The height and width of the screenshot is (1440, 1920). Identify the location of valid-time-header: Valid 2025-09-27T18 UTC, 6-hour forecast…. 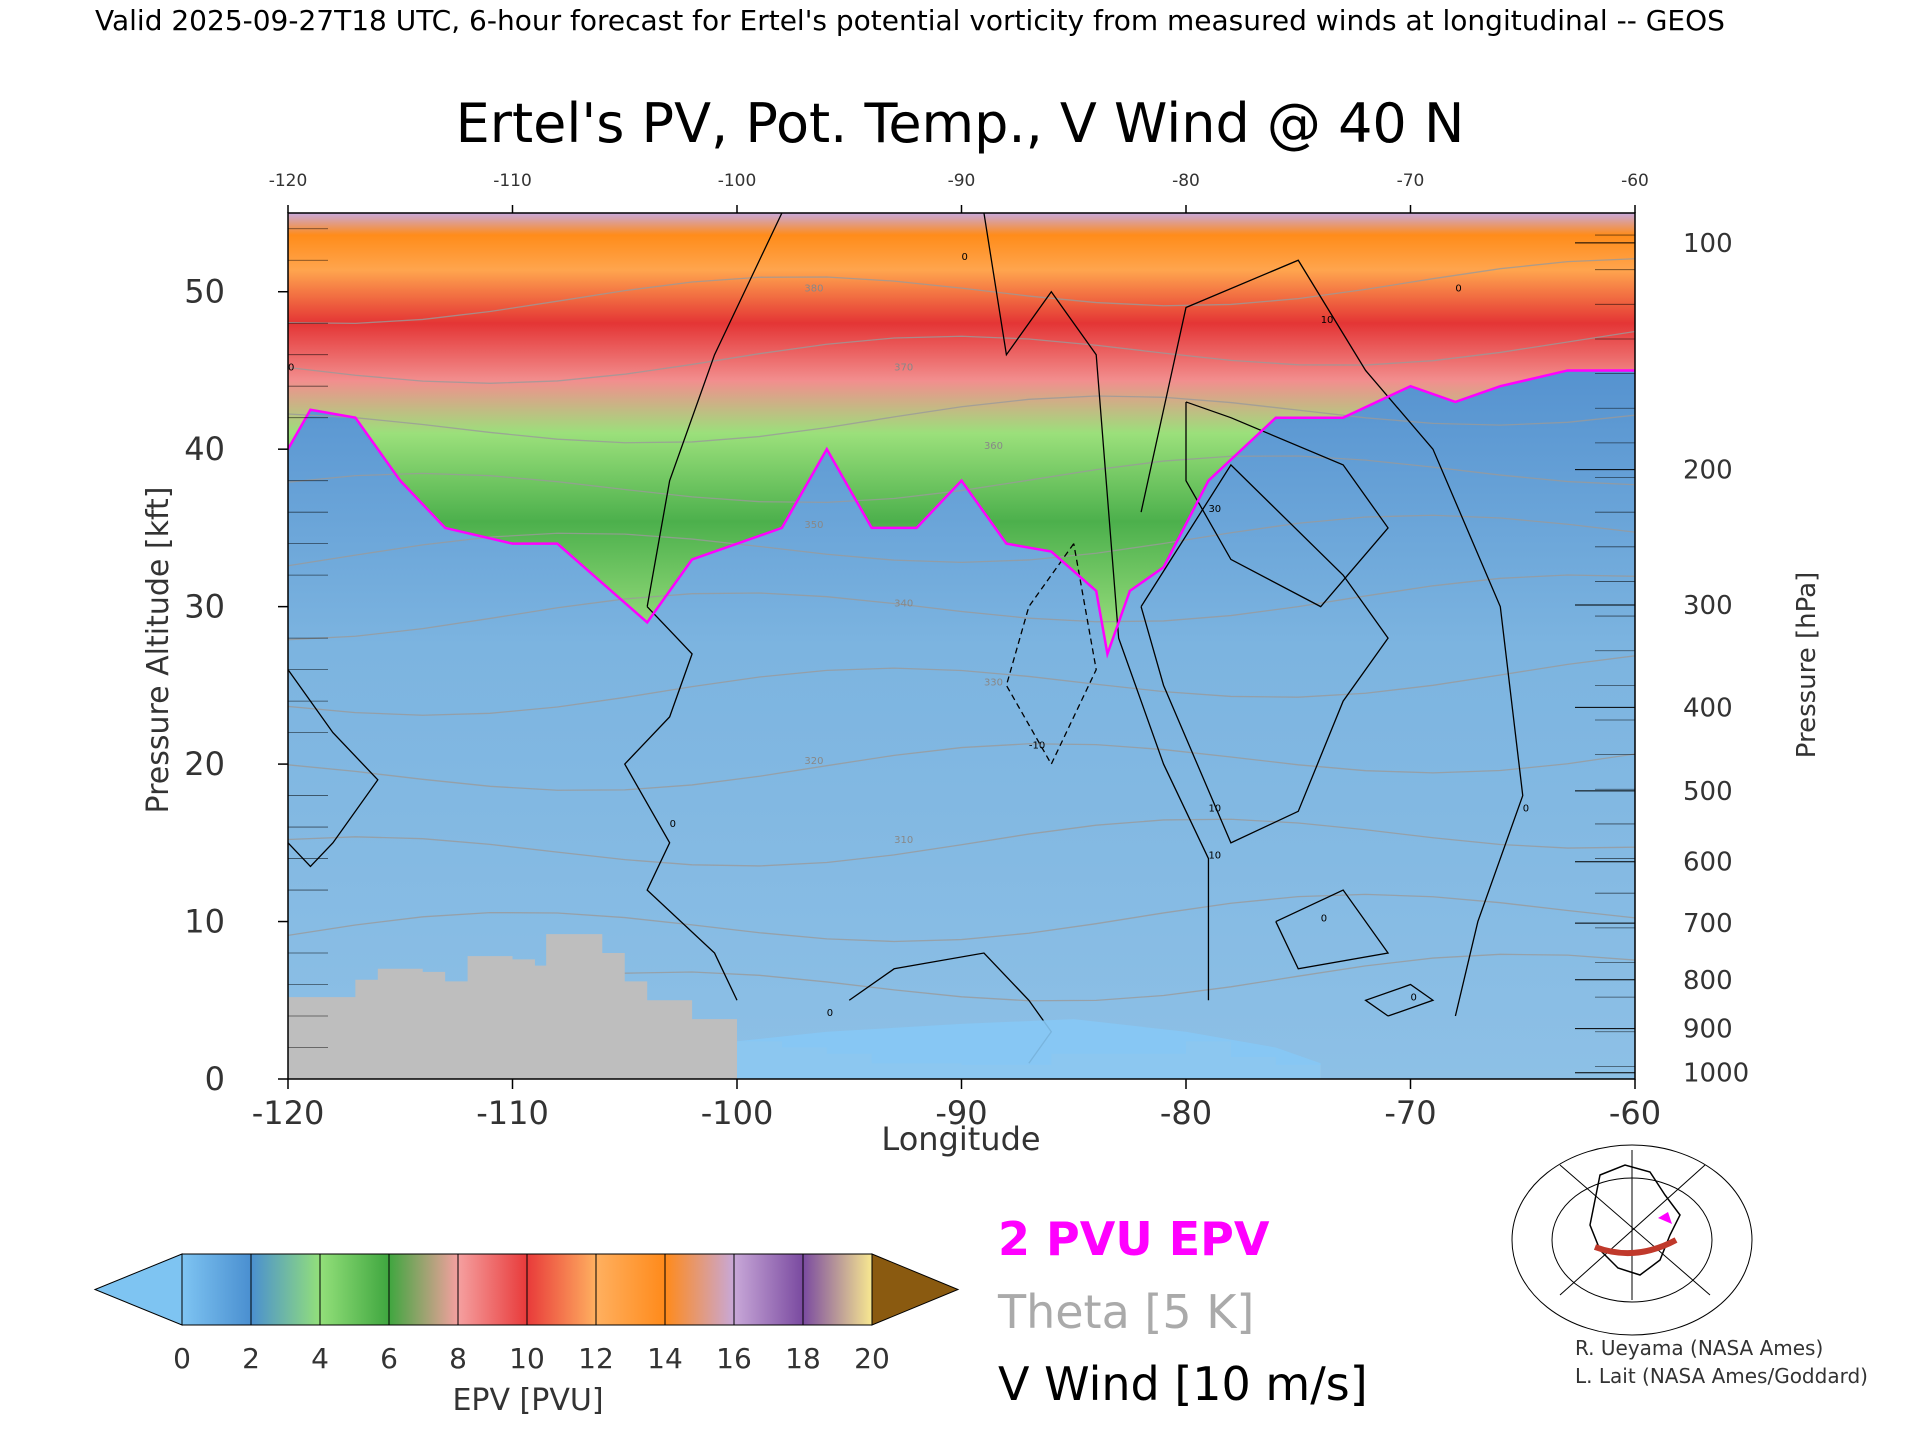
(910, 20).